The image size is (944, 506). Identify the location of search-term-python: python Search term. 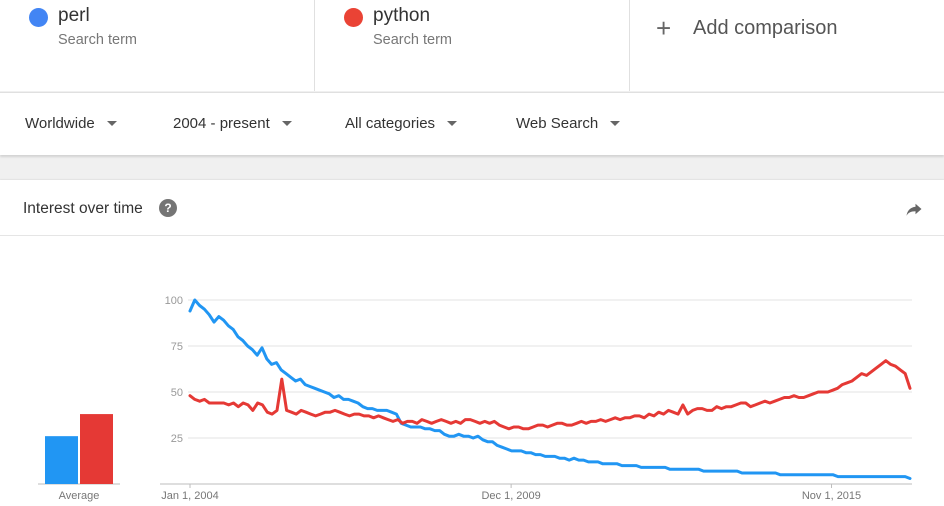
(472, 45).